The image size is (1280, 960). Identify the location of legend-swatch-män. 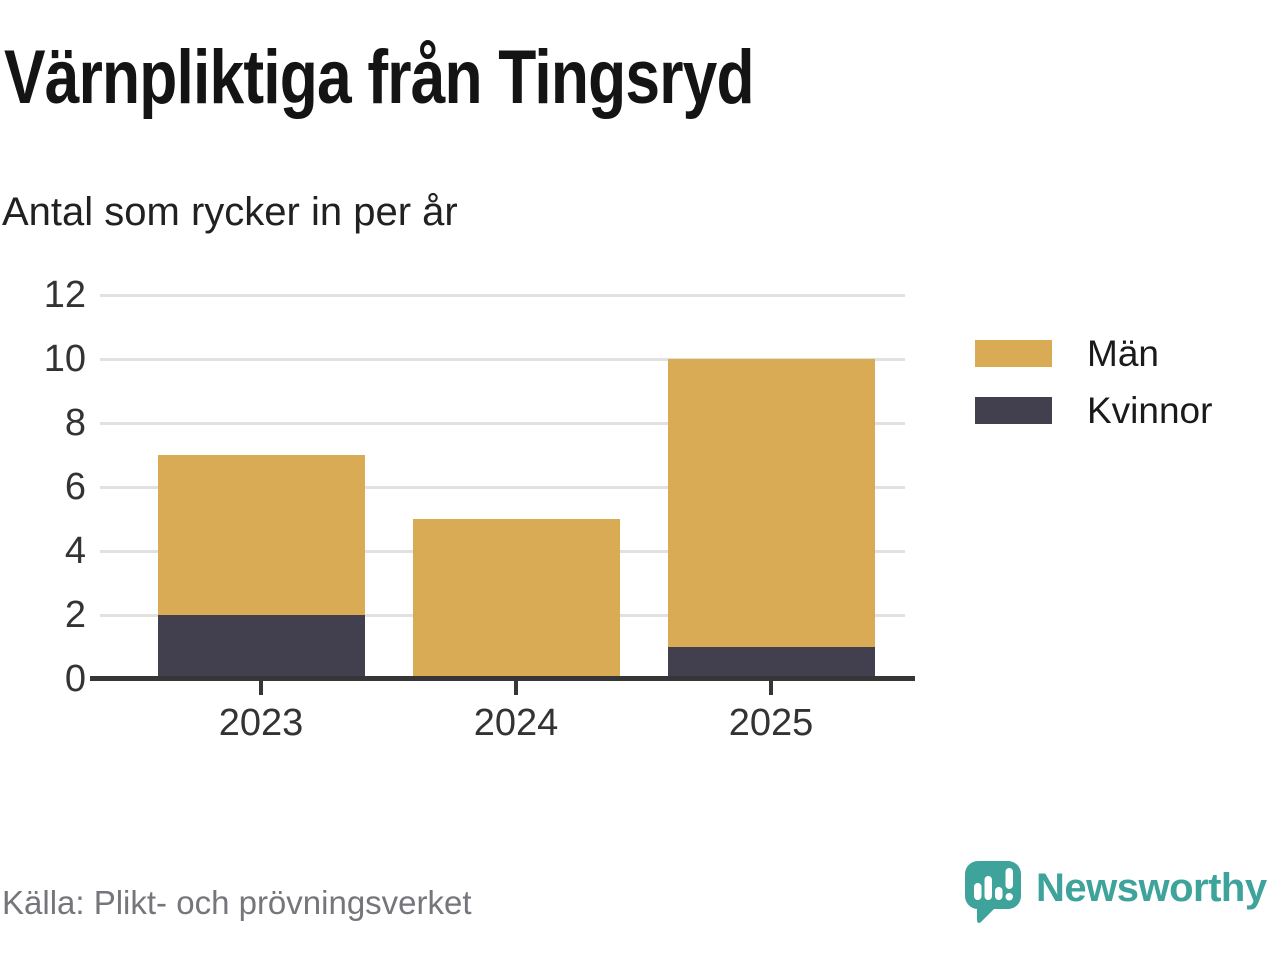
(1013, 353).